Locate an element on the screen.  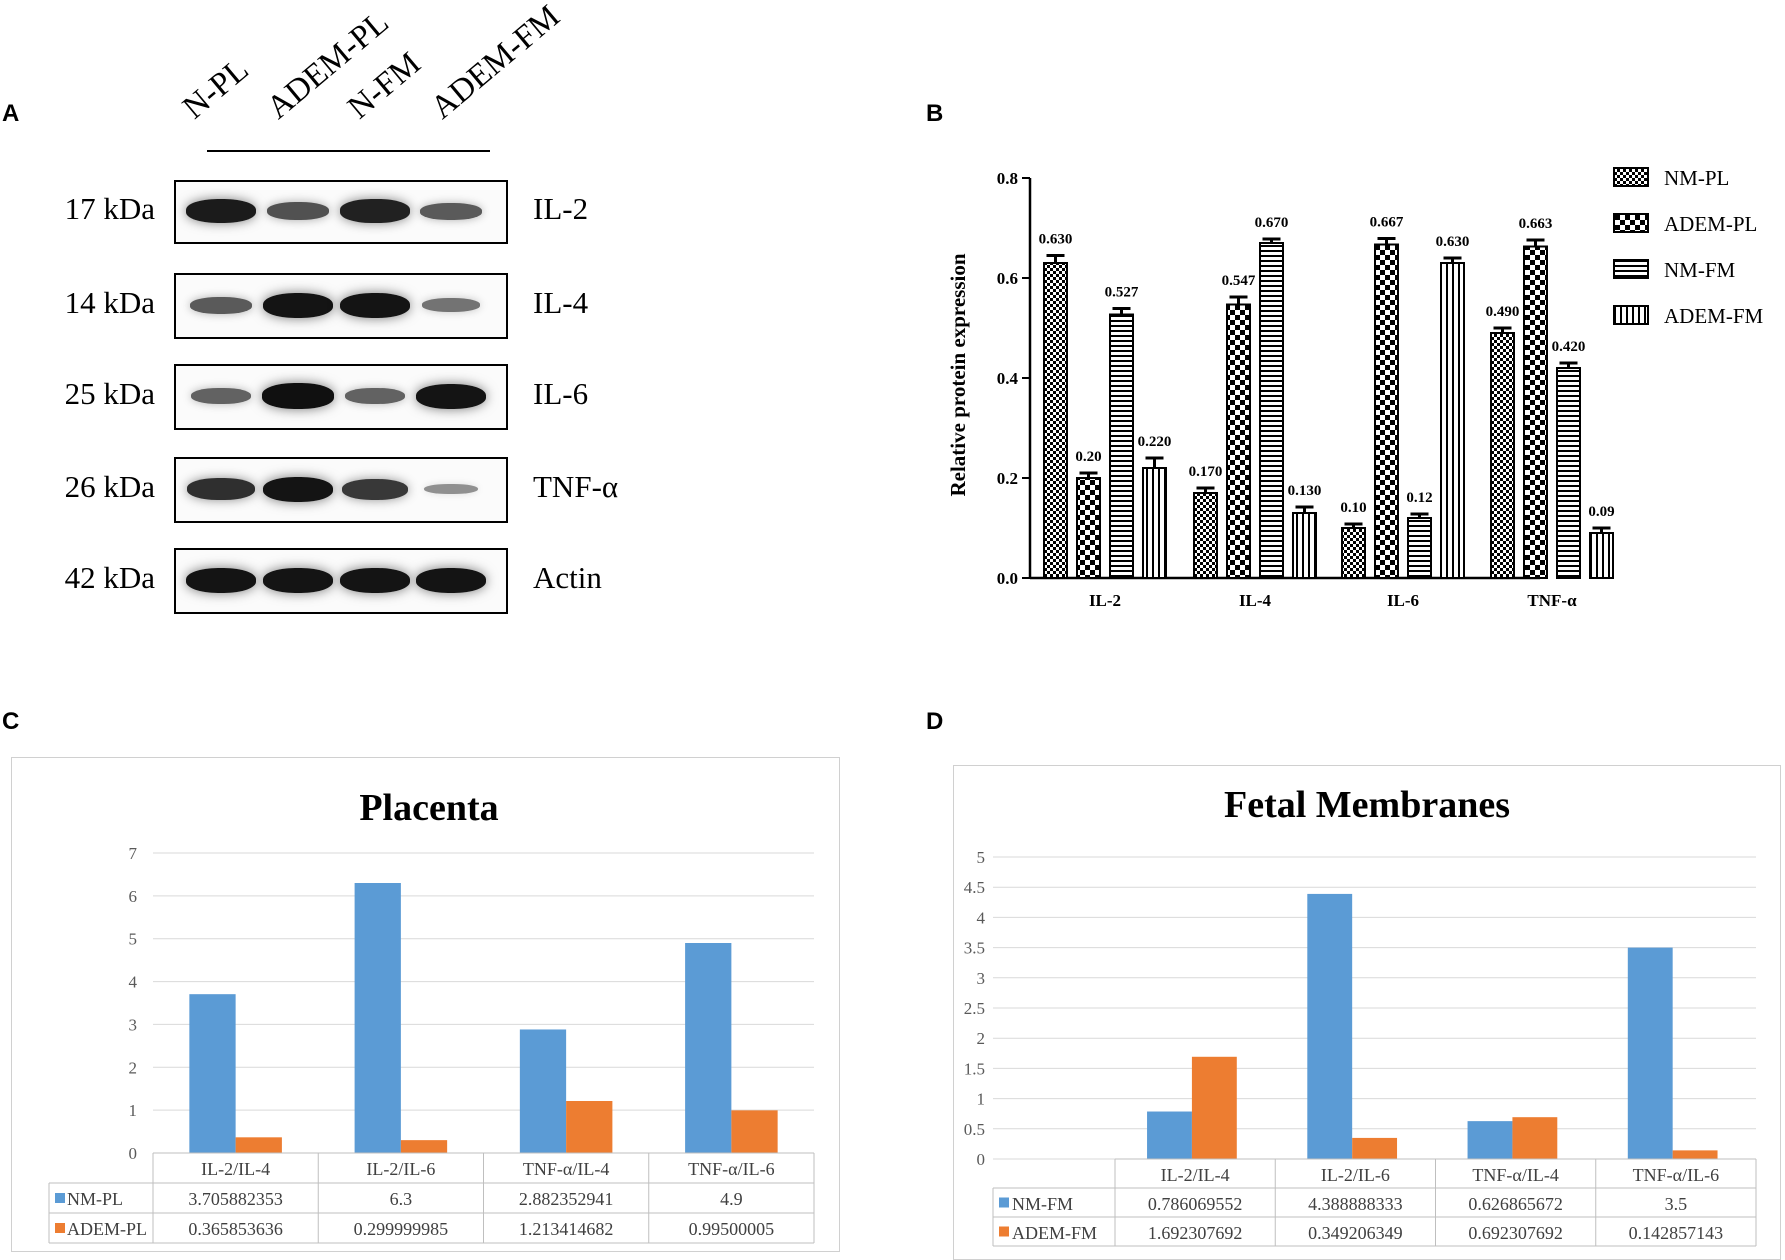
table-cell: 0.692307692 is located at coordinates (1515, 1233).